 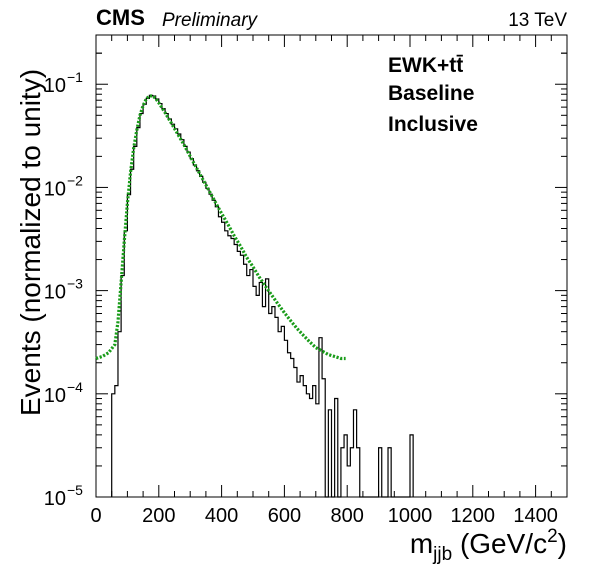 What do you see at coordinates (75, 180) in the screenshot?
I see `y-tick-label-exponent: −2` at bounding box center [75, 180].